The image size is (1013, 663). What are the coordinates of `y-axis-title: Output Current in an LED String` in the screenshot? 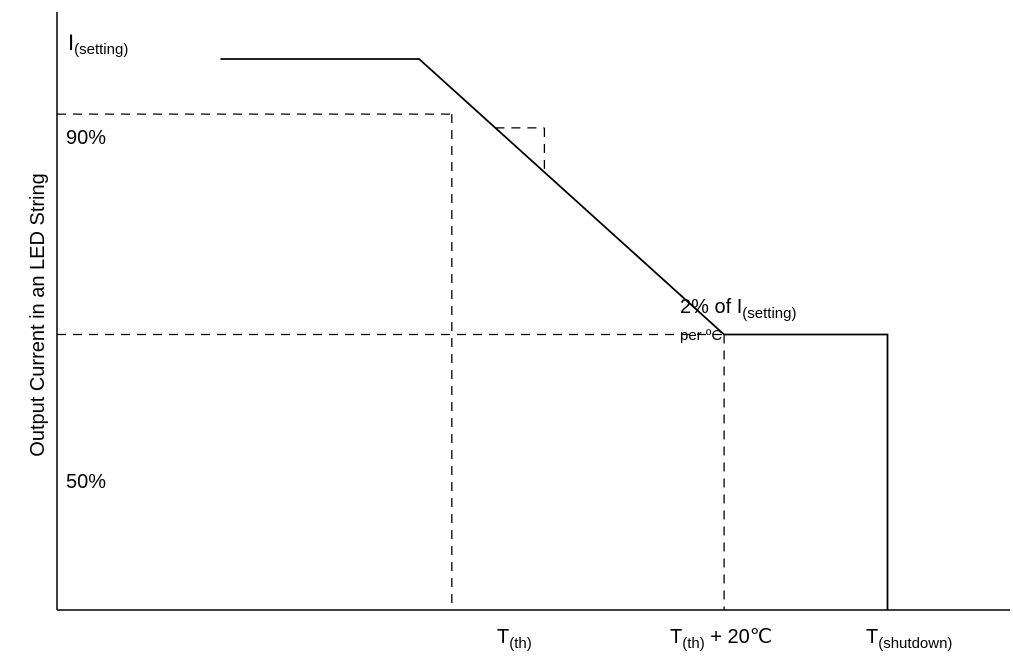 It's located at (38, 314).